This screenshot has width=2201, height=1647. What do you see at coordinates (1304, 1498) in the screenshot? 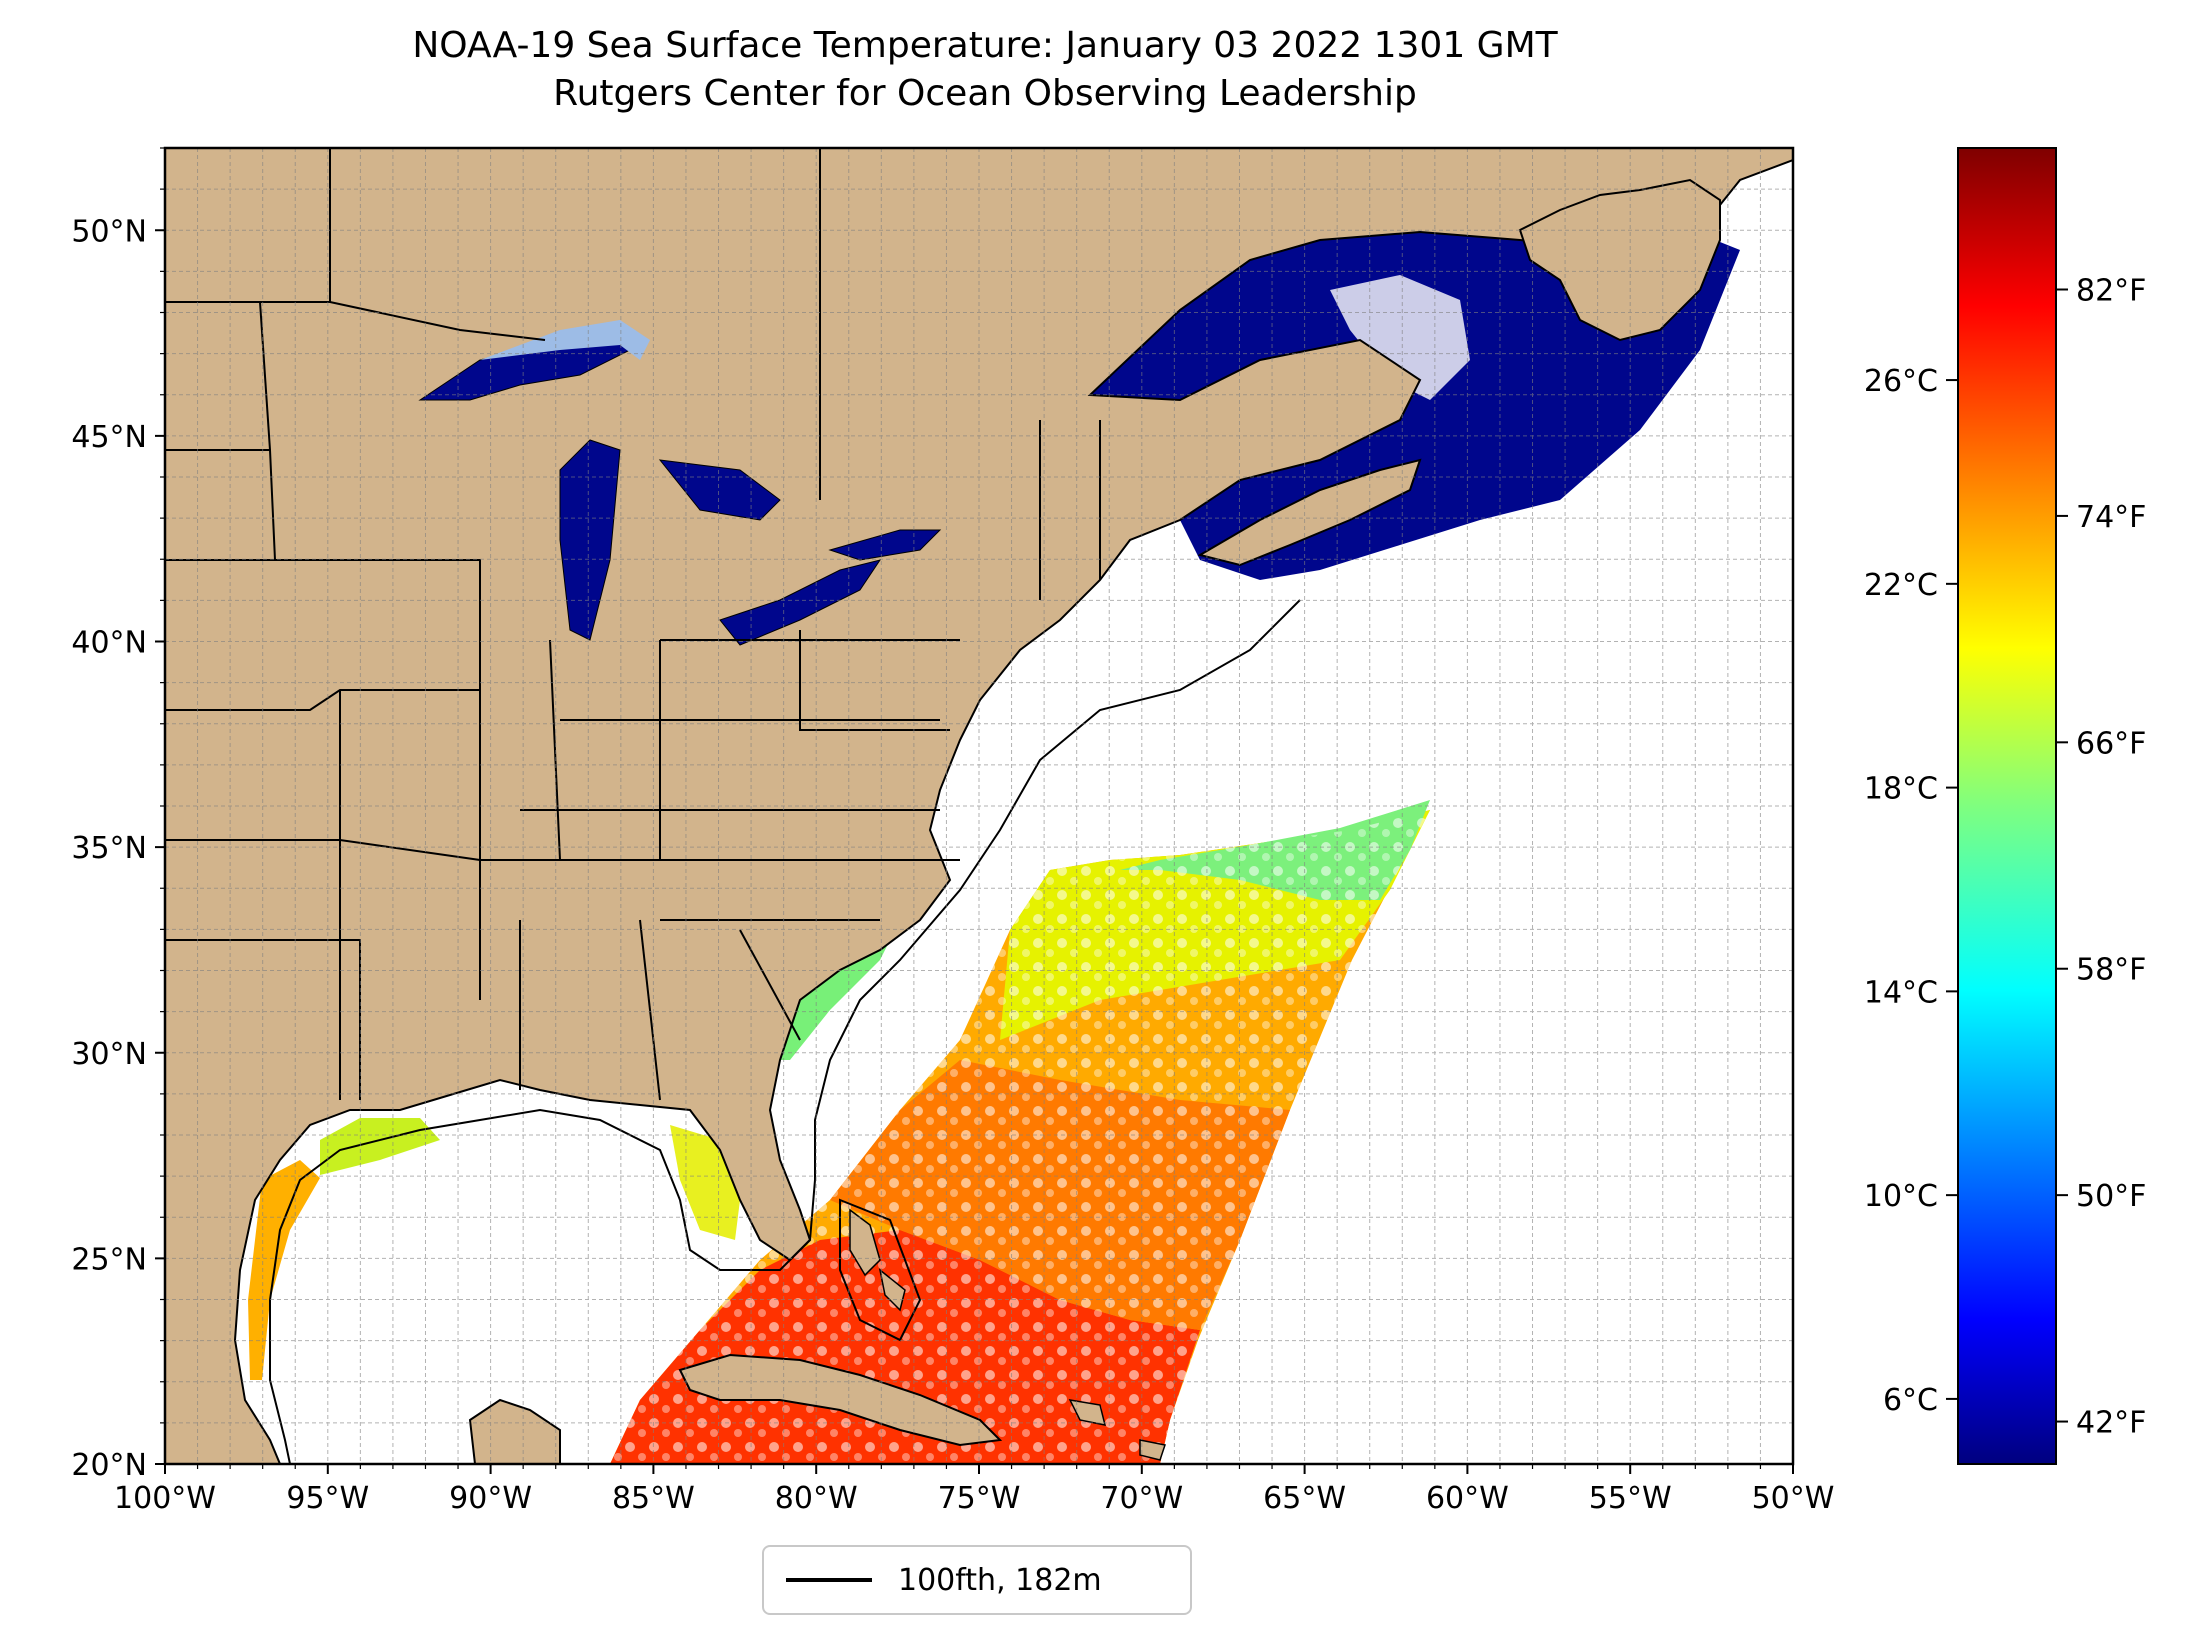
I see `x-tick-label: 65°W` at bounding box center [1304, 1498].